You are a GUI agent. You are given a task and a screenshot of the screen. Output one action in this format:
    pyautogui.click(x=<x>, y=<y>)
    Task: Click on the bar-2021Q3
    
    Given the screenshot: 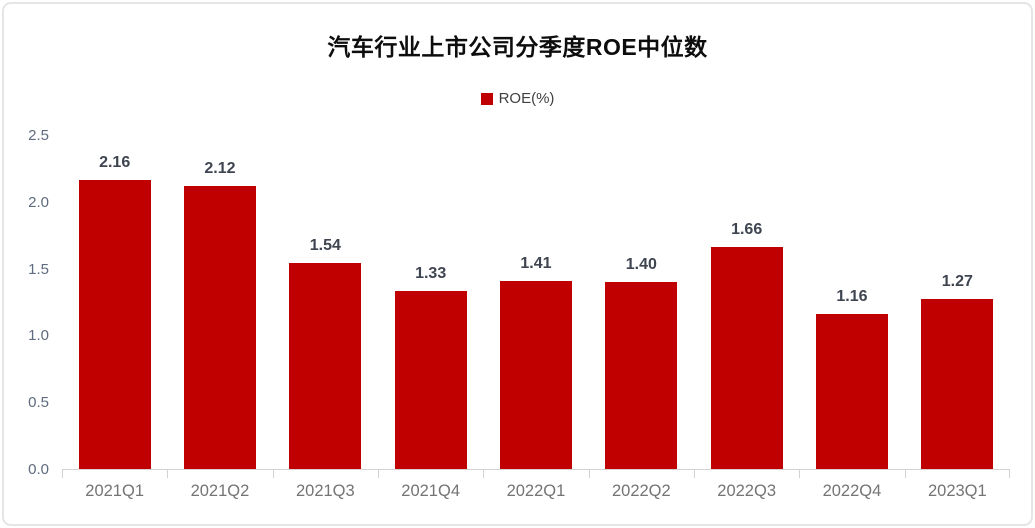 What is the action you would take?
    pyautogui.click(x=325, y=366)
    